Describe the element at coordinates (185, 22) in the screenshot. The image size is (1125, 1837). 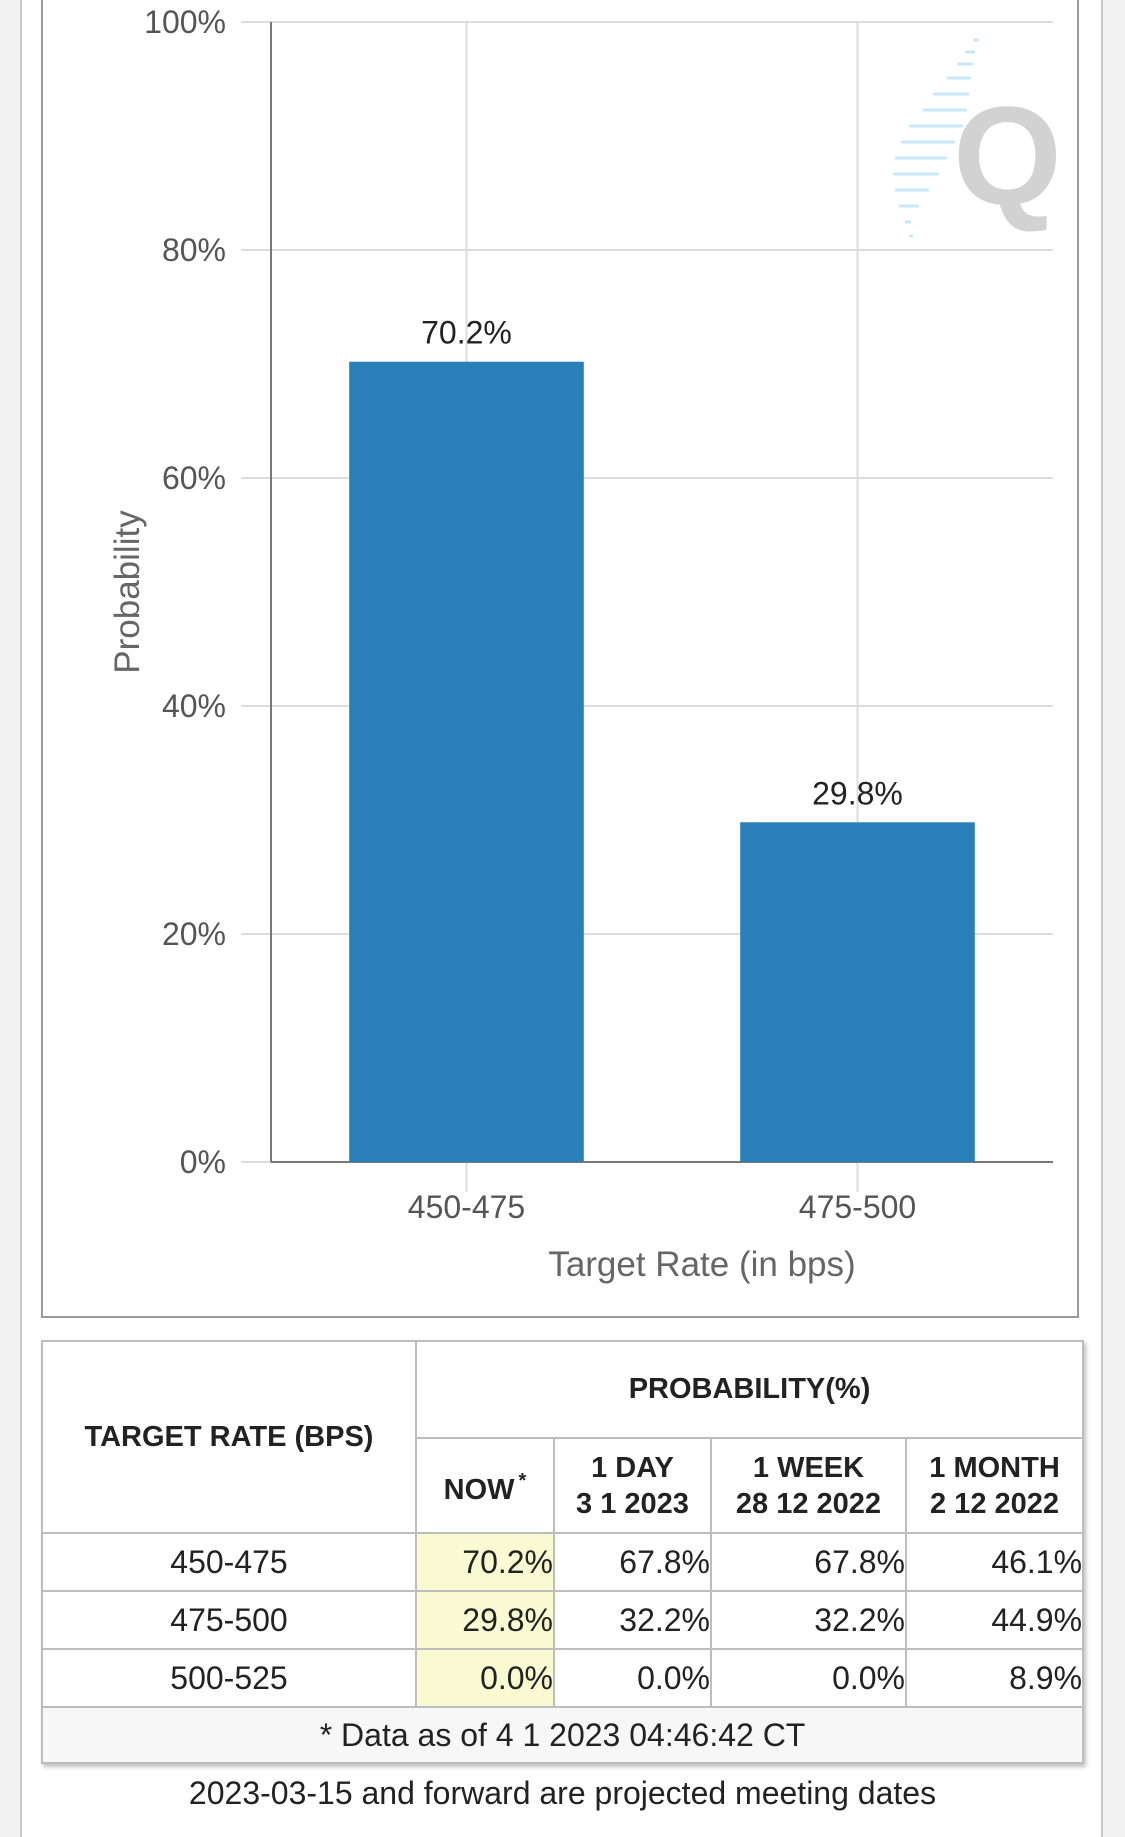
I see `y-tick-label: 100%` at that location.